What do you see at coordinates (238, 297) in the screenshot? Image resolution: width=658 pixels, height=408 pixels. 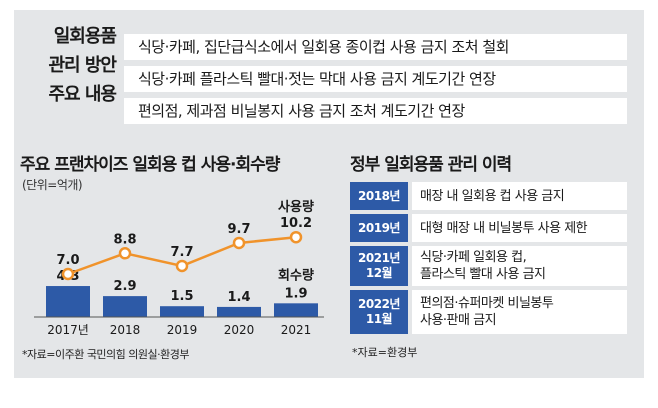 I see `bar-value-label: 1.4` at bounding box center [238, 297].